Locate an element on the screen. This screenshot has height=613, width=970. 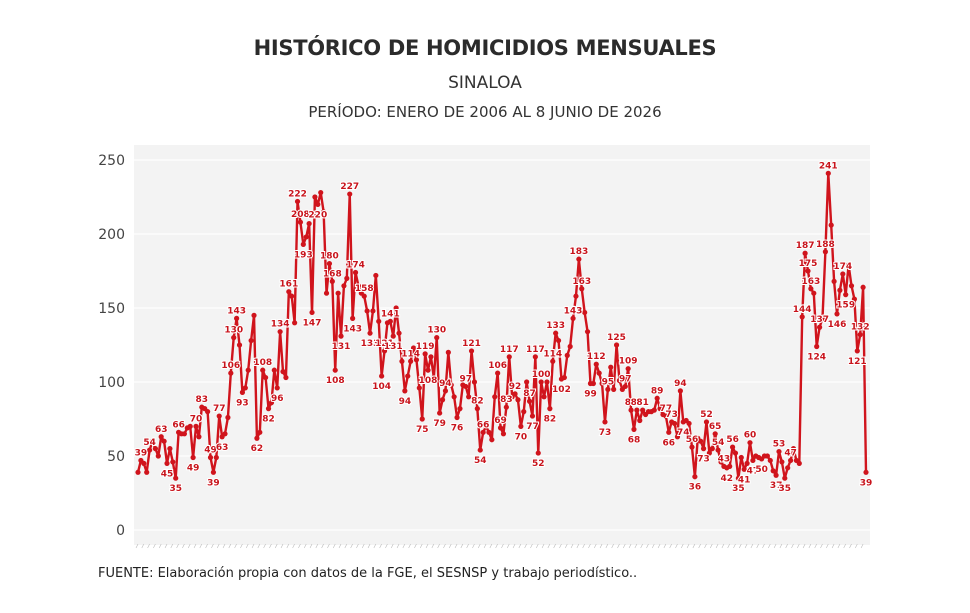
data-label: 65 is located at coordinates (715, 427).